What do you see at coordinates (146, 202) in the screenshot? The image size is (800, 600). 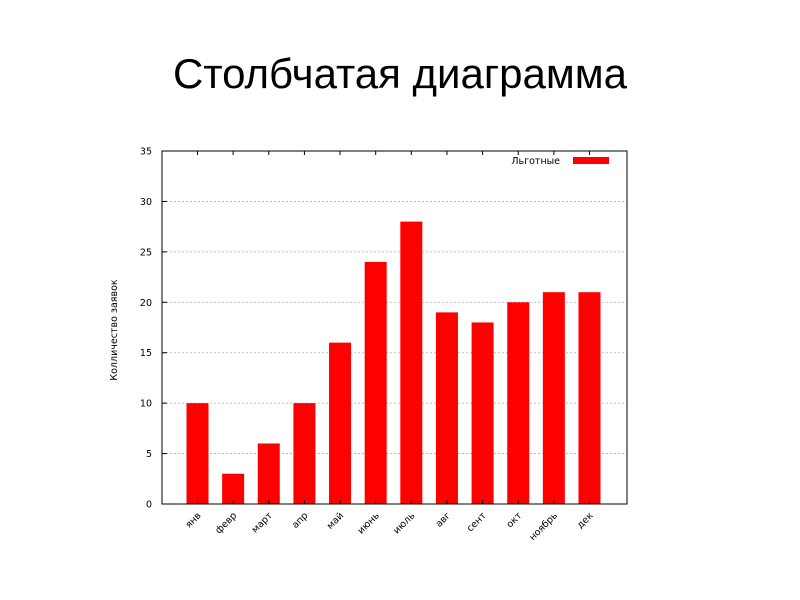 I see `y-tick-label: 30` at bounding box center [146, 202].